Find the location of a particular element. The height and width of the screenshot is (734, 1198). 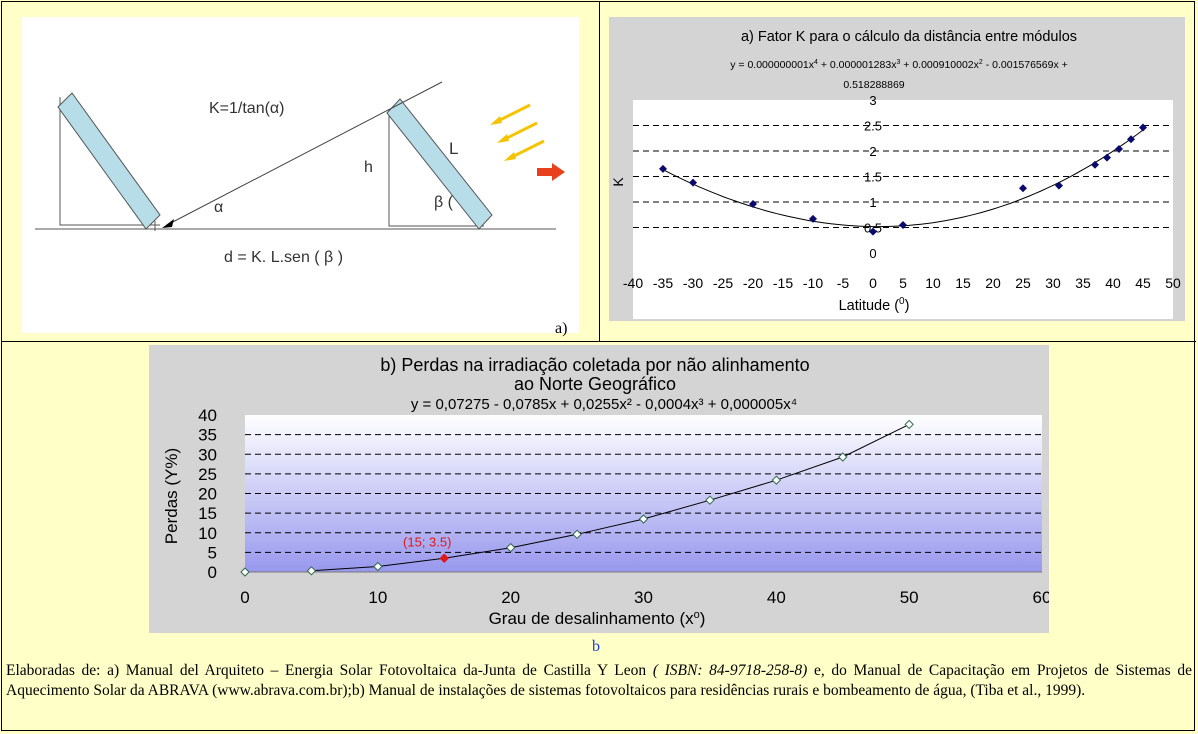

ray-arrowhead is located at coordinates (168, 223).